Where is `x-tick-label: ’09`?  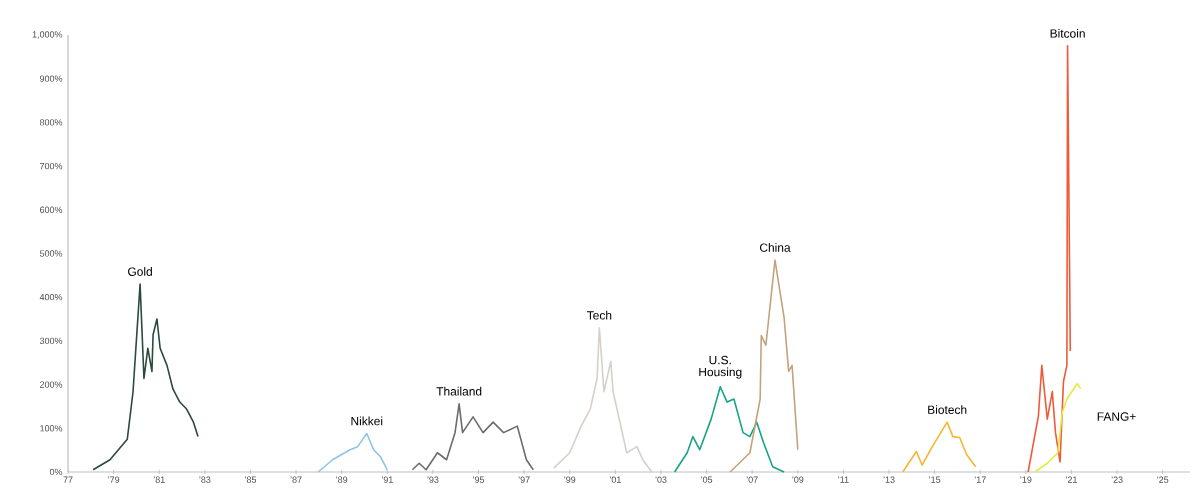
x-tick-label: ’09 is located at coordinates (798, 479).